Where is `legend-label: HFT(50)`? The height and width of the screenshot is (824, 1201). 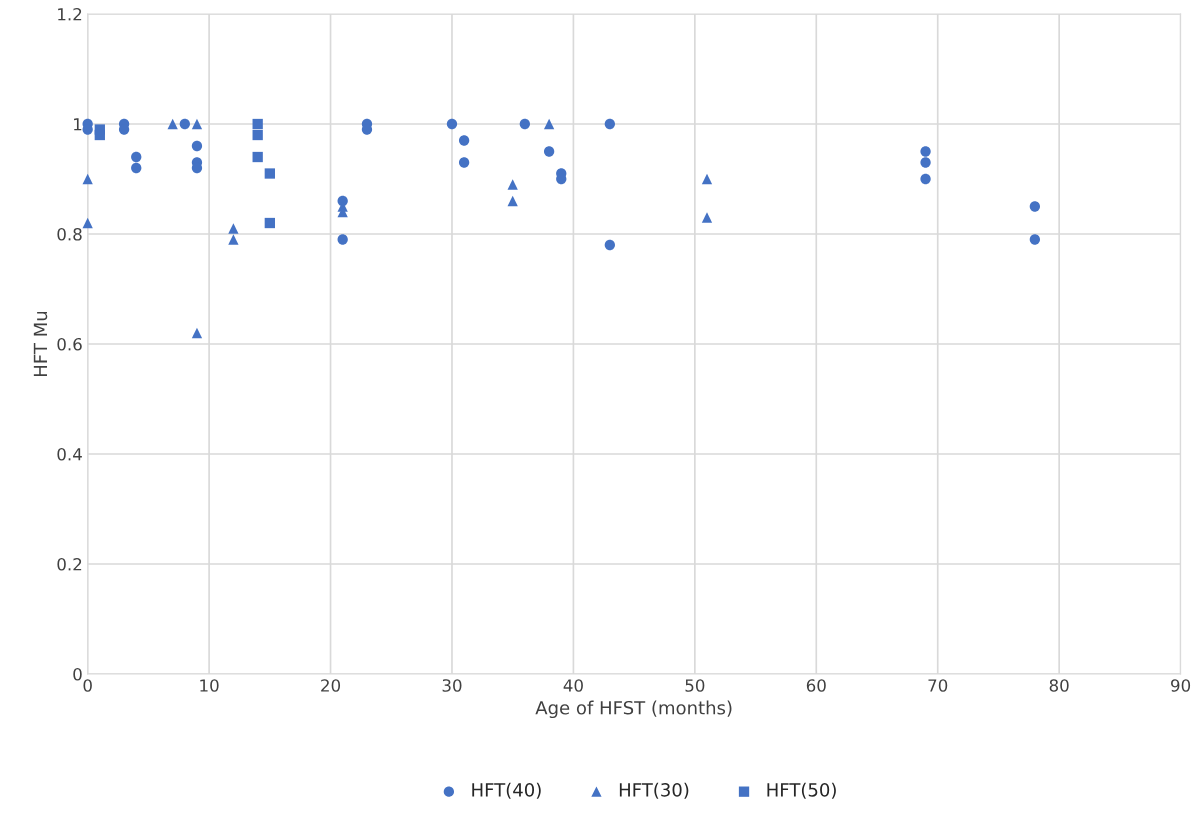 legend-label: HFT(50) is located at coordinates (801, 790).